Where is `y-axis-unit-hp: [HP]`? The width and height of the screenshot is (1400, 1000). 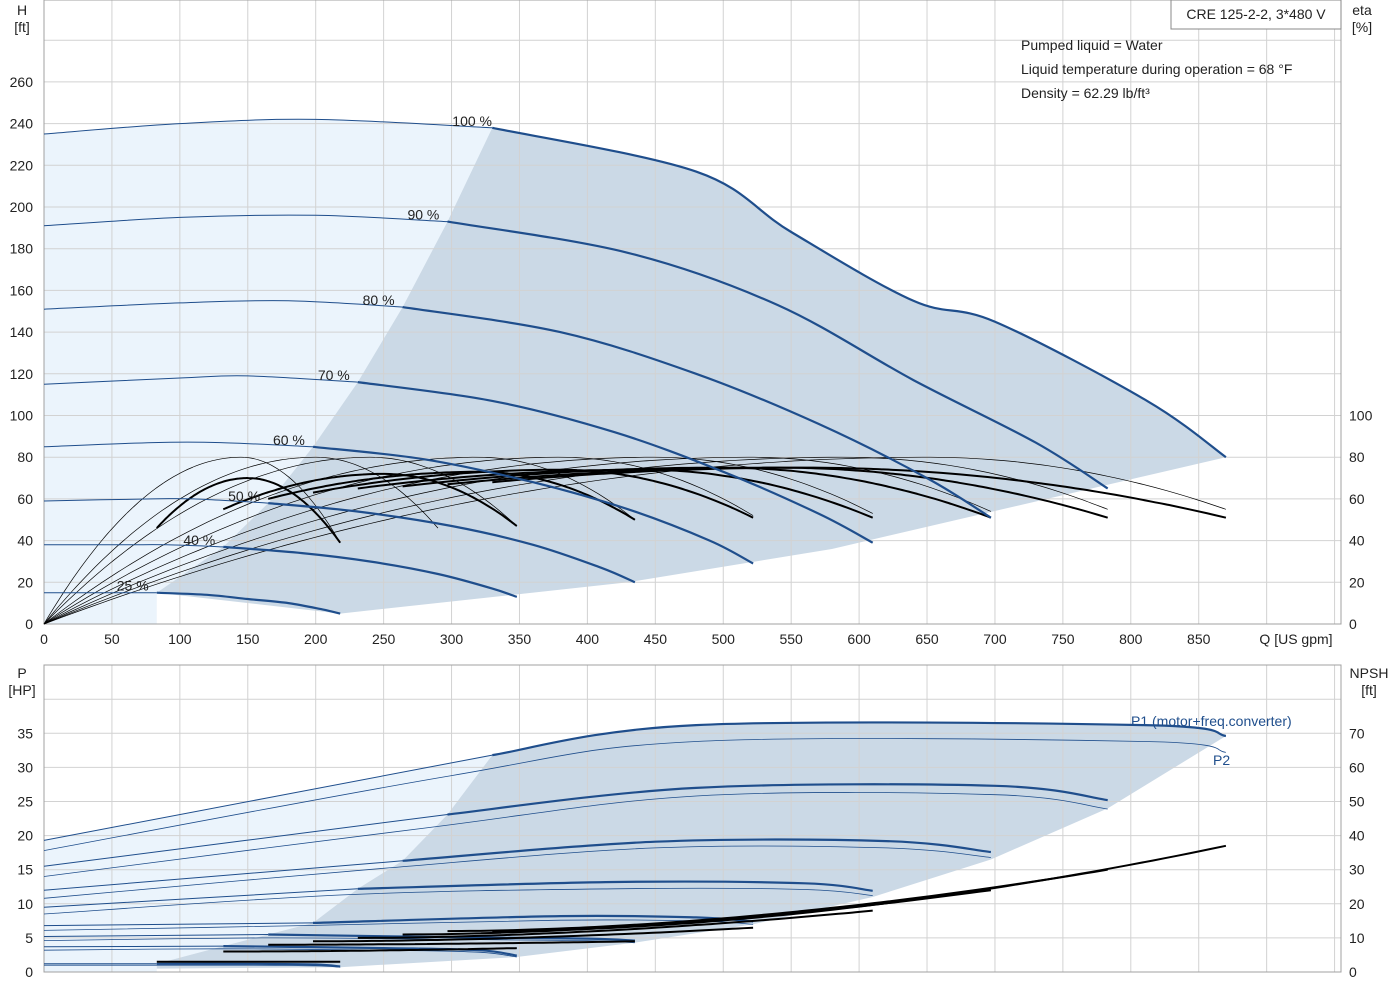
y-axis-unit-hp: [HP] is located at coordinates (21, 690).